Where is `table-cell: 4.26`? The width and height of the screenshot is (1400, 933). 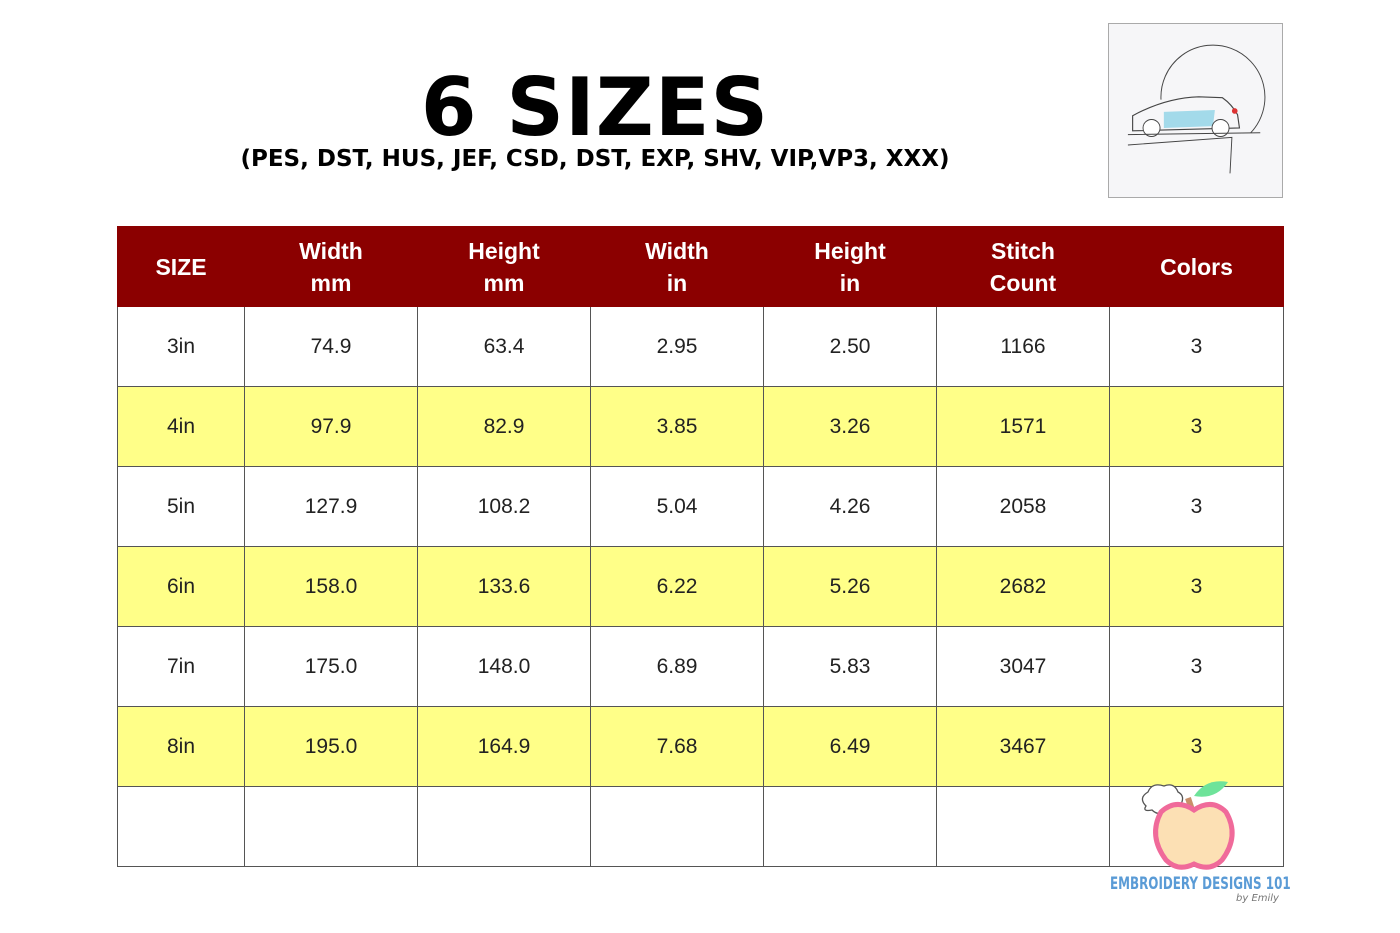 table-cell: 4.26 is located at coordinates (850, 506).